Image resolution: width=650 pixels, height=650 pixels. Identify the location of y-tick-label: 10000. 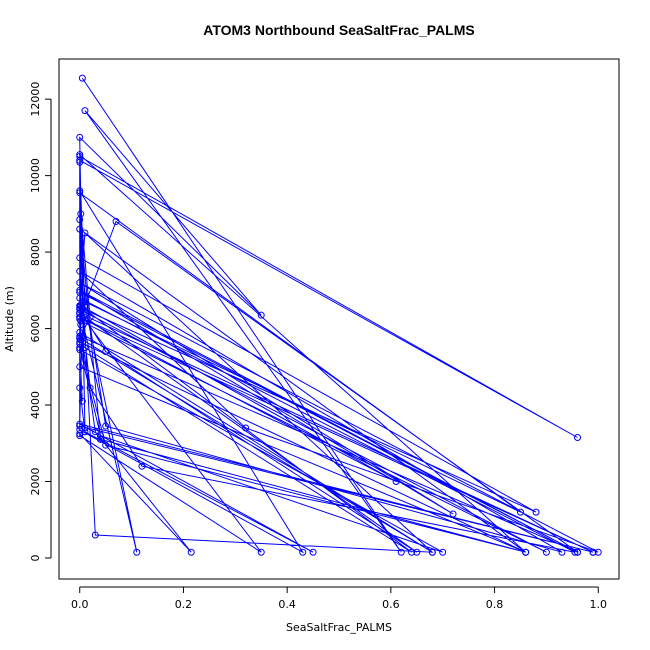
(35, 175).